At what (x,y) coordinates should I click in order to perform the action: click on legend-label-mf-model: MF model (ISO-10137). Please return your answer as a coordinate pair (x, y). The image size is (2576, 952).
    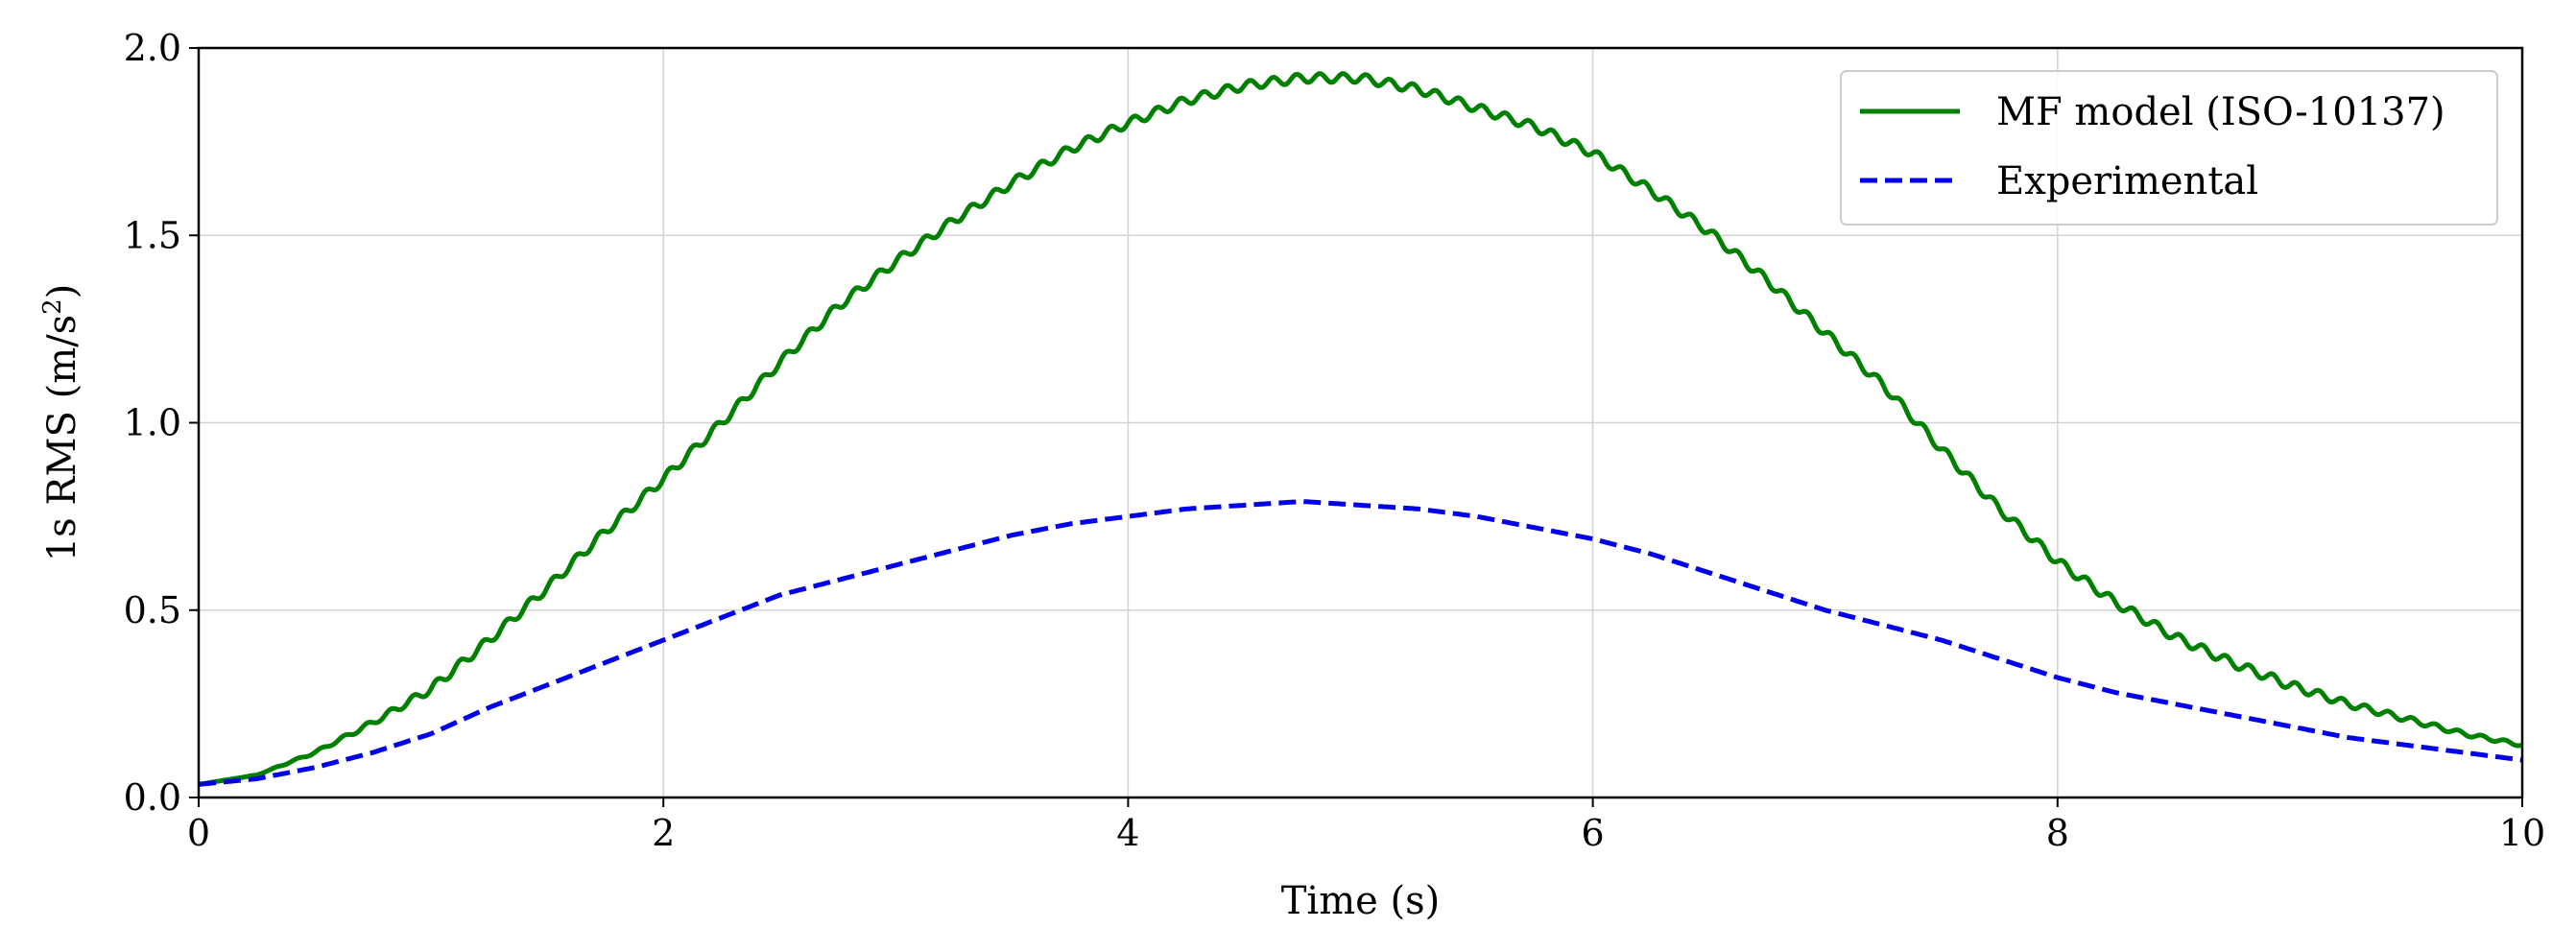
    Looking at the image, I should click on (2220, 112).